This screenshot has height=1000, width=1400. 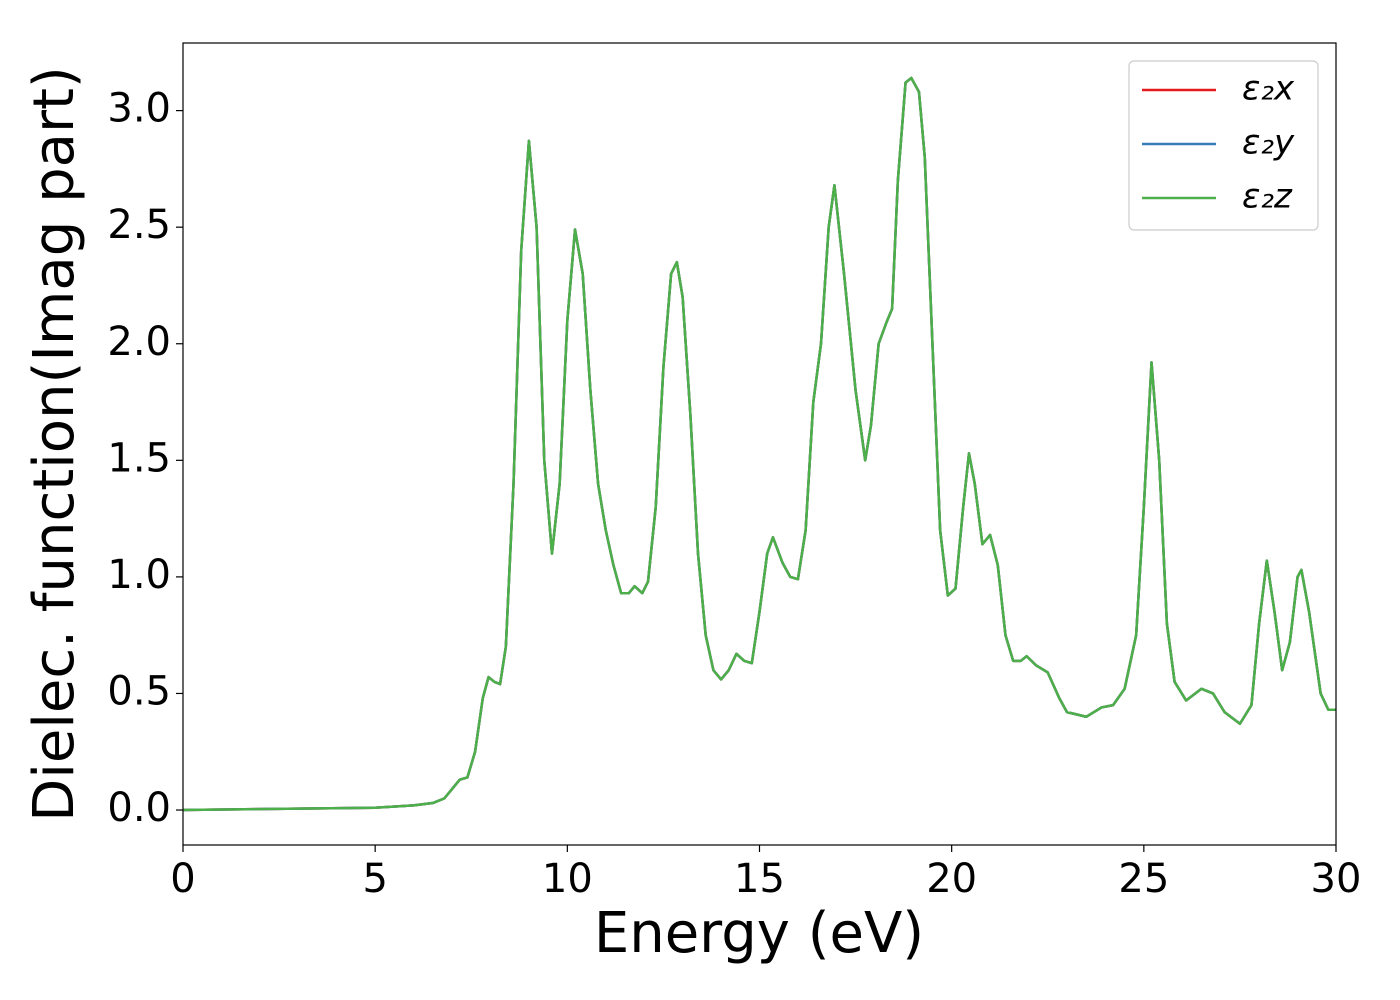 I want to click on y-tick-label: 2.0, so click(x=139, y=342).